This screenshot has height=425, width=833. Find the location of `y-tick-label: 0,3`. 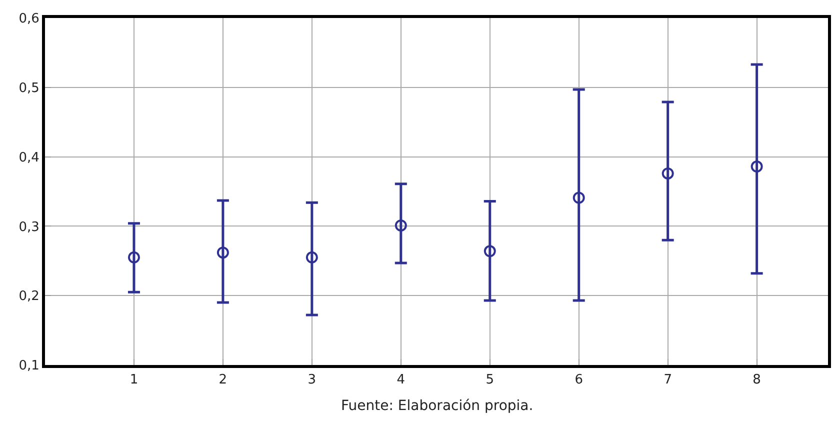

y-tick-label: 0,3 is located at coordinates (29, 227).